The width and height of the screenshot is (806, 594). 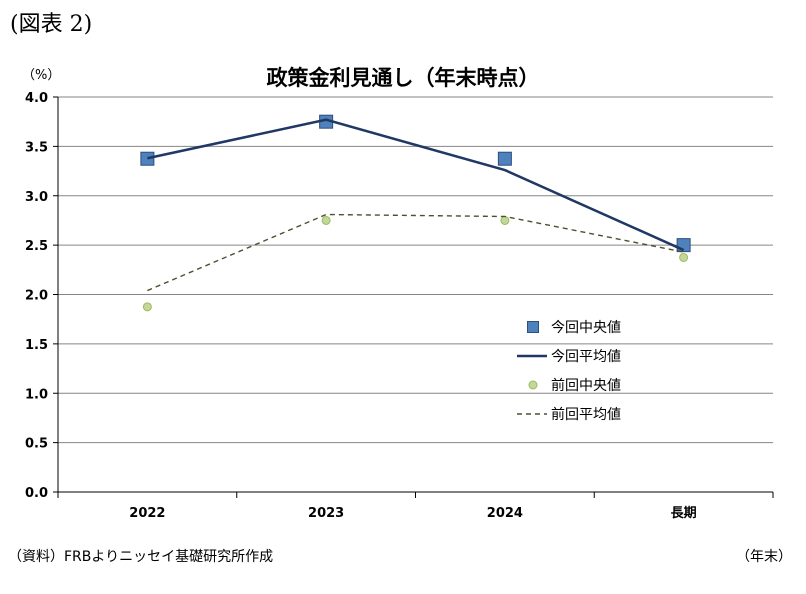 What do you see at coordinates (141, 557) in the screenshot?
I see `source-note: （資料）FRBよりニッセイ基礎研究所作成` at bounding box center [141, 557].